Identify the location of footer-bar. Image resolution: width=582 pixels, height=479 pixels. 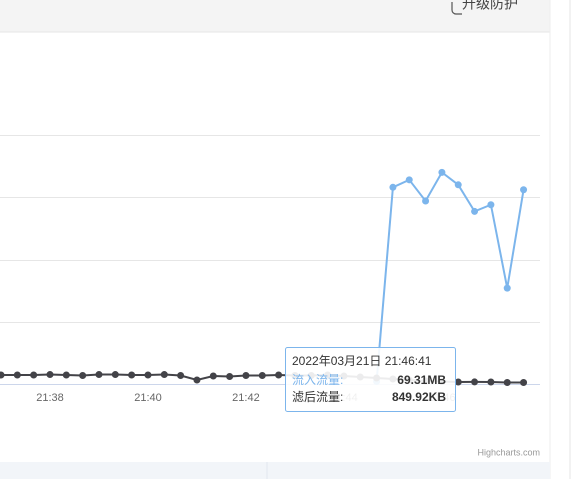
(275, 470).